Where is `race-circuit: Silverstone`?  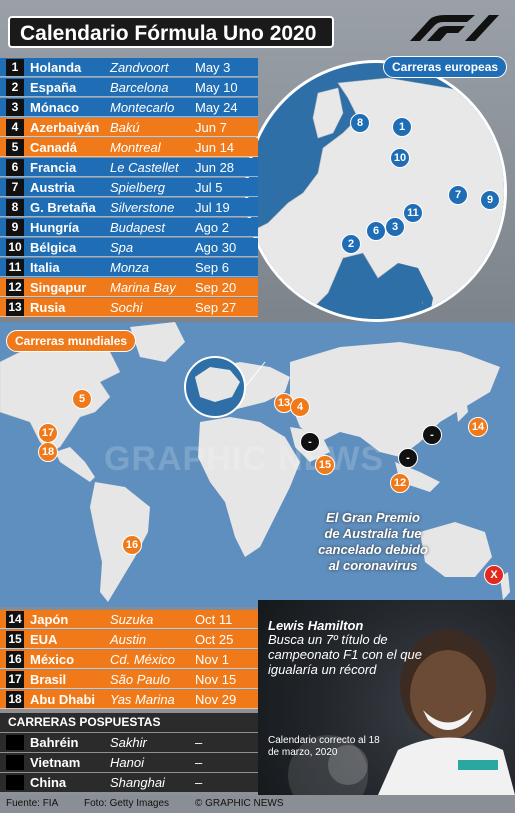 race-circuit: Silverstone is located at coordinates (142, 207).